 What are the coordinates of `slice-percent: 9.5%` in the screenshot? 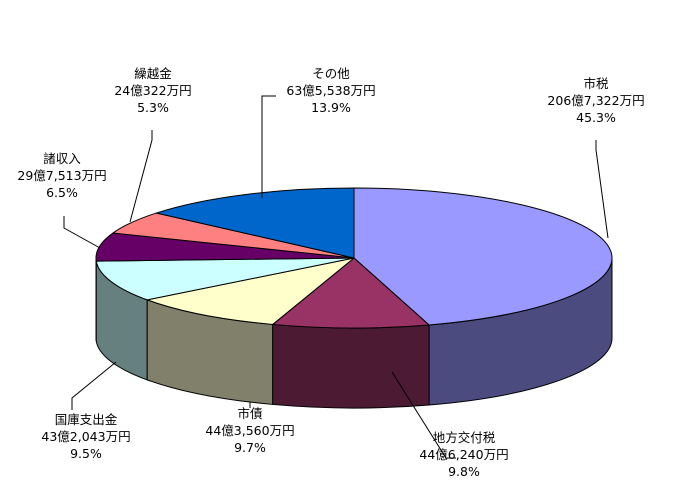 It's located at (86, 453).